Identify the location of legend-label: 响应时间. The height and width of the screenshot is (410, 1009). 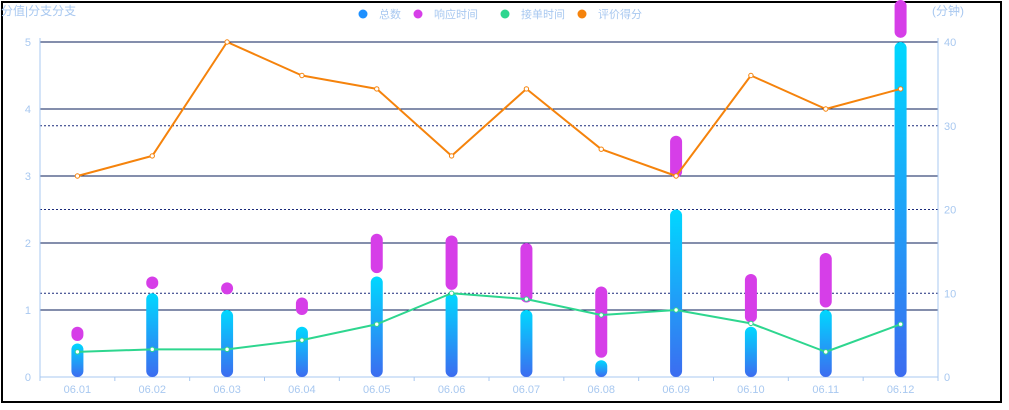
(456, 14).